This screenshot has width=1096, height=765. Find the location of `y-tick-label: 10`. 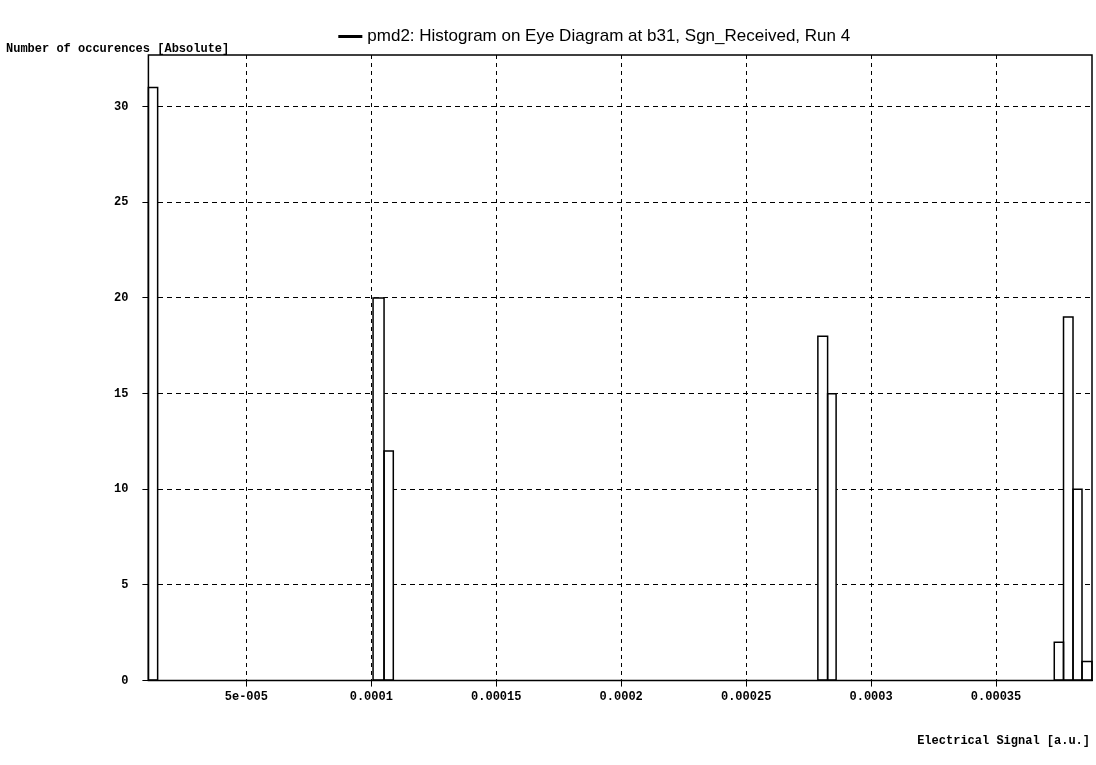

y-tick-label: 10 is located at coordinates (121, 489).